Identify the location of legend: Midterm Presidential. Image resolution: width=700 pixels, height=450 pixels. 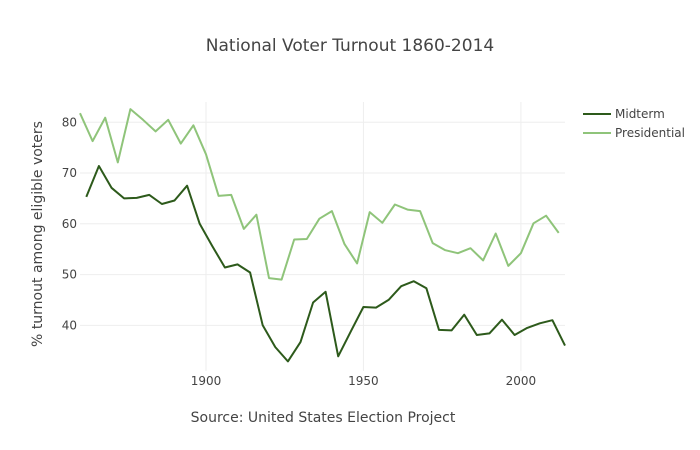
(634, 123).